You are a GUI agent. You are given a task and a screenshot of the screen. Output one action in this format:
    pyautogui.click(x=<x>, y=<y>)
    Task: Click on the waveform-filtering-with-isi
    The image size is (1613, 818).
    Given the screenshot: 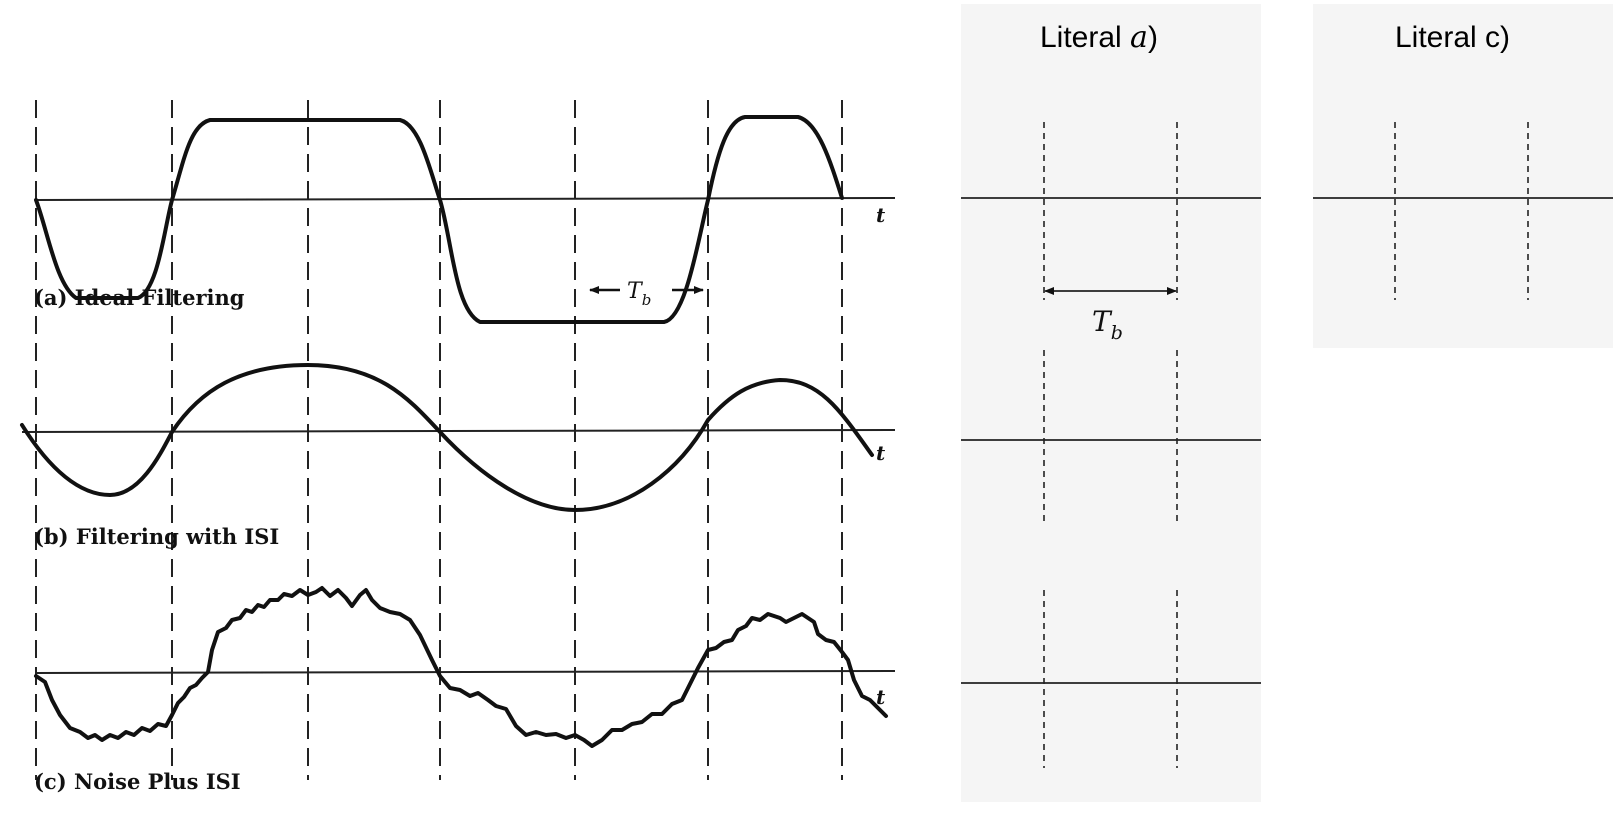 What is the action you would take?
    pyautogui.click(x=447, y=437)
    